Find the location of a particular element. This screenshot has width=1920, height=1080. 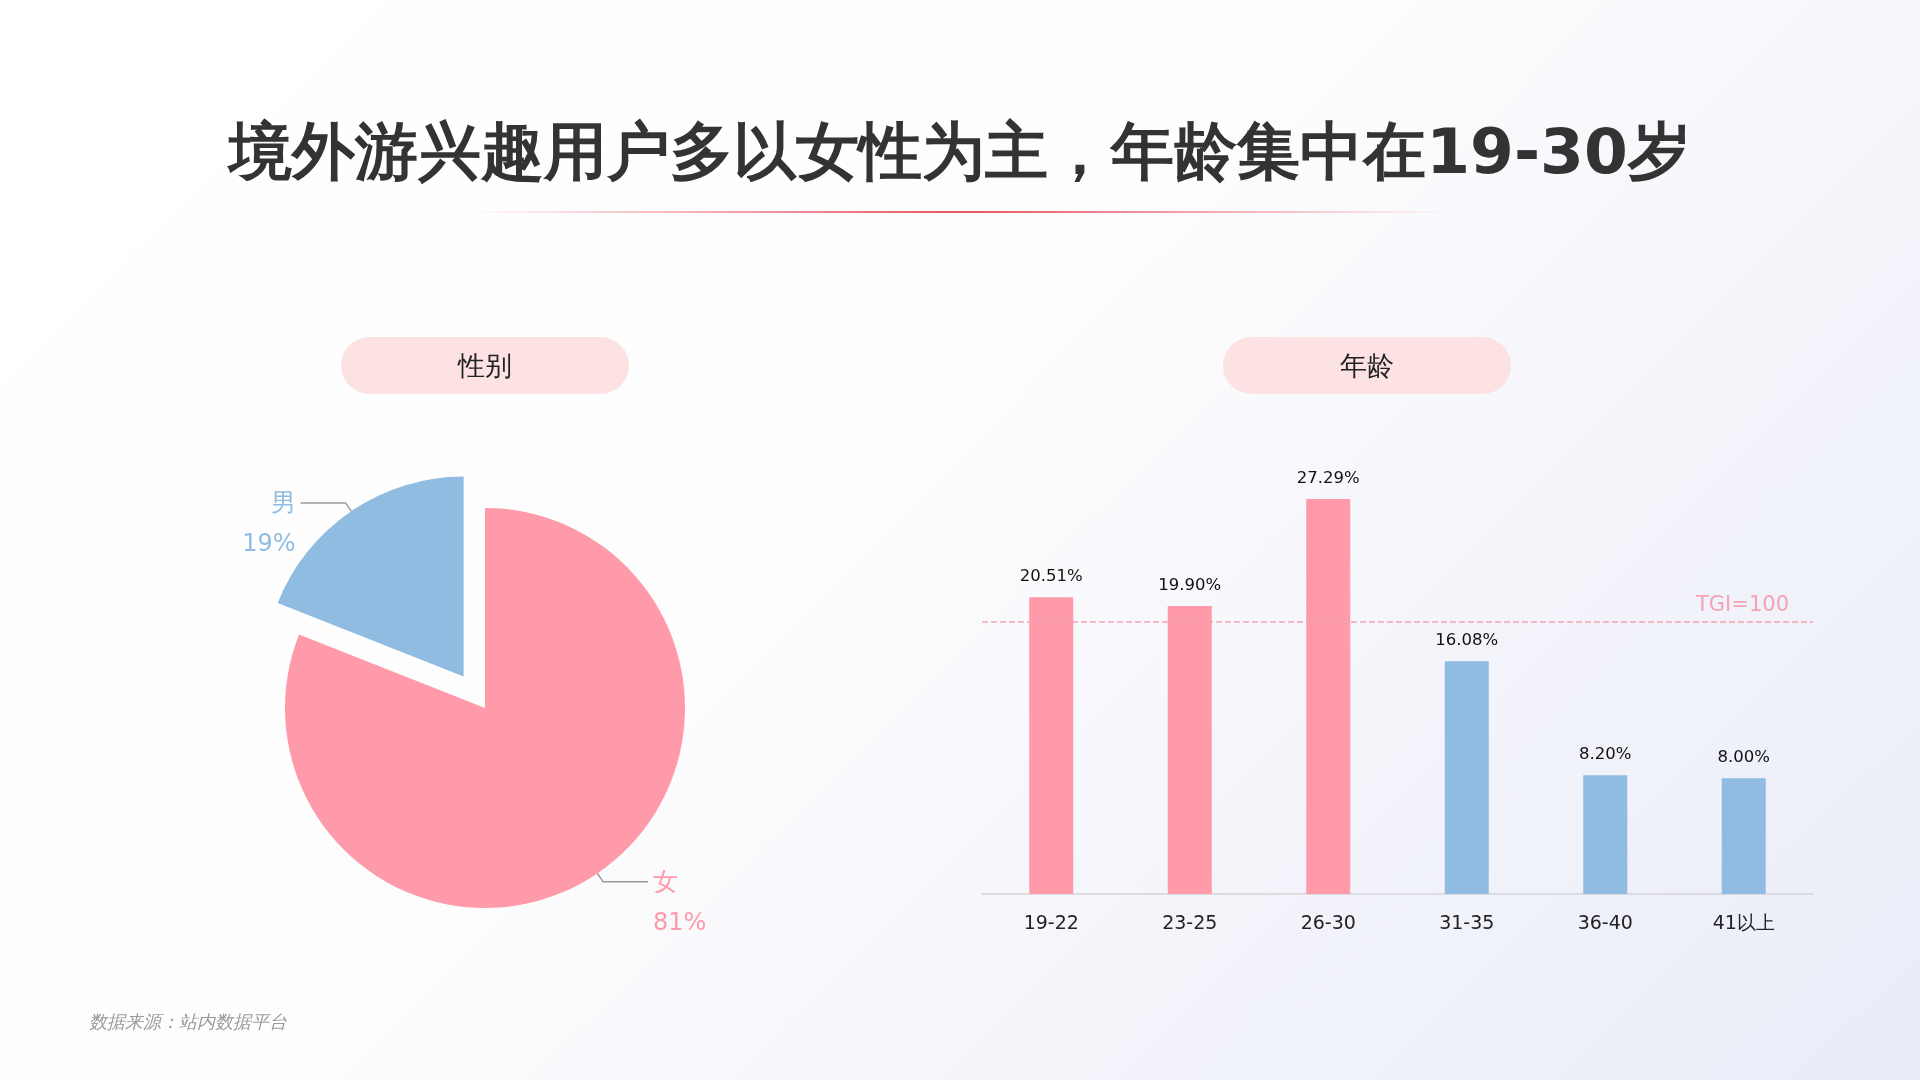

x-tick-label: 31-35 is located at coordinates (1467, 921).